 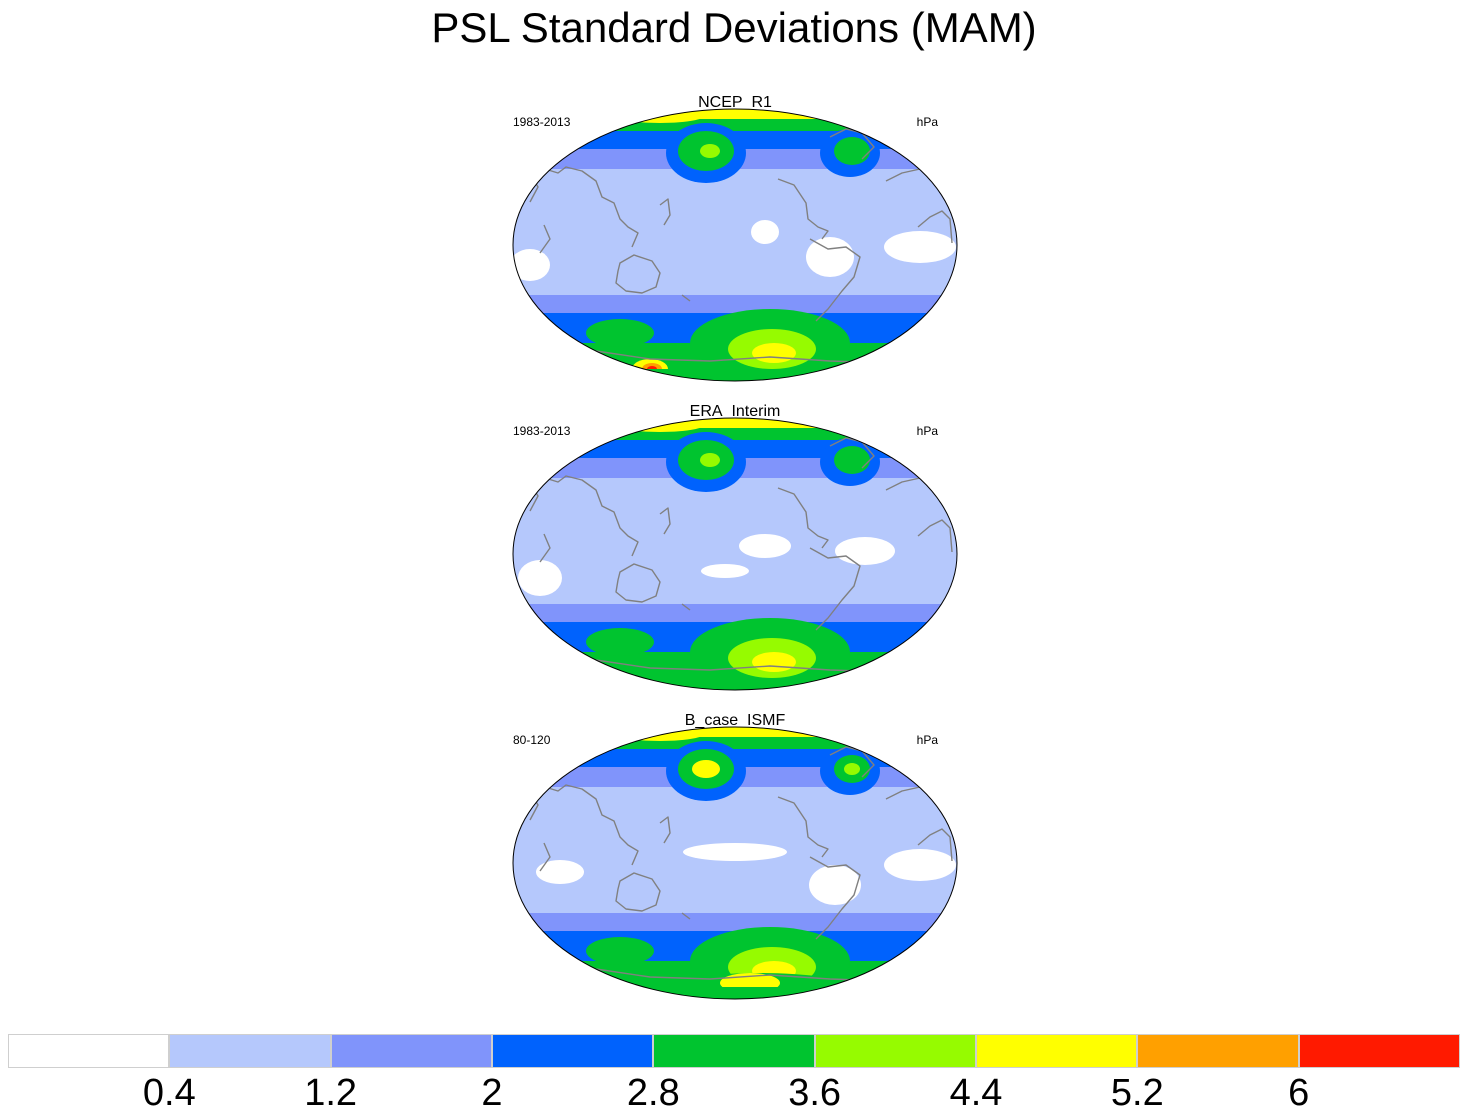 I want to click on map-panel-b-case-ismf: B_case_ISMF 80-120 hPa, so click(x=735, y=856).